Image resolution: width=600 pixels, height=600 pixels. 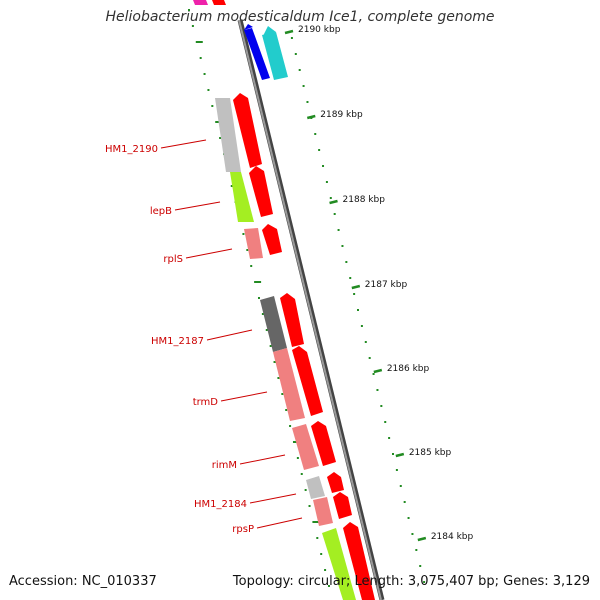 What do you see at coordinates (131, 149) in the screenshot?
I see `gene-label: HM1_2190` at bounding box center [131, 149].